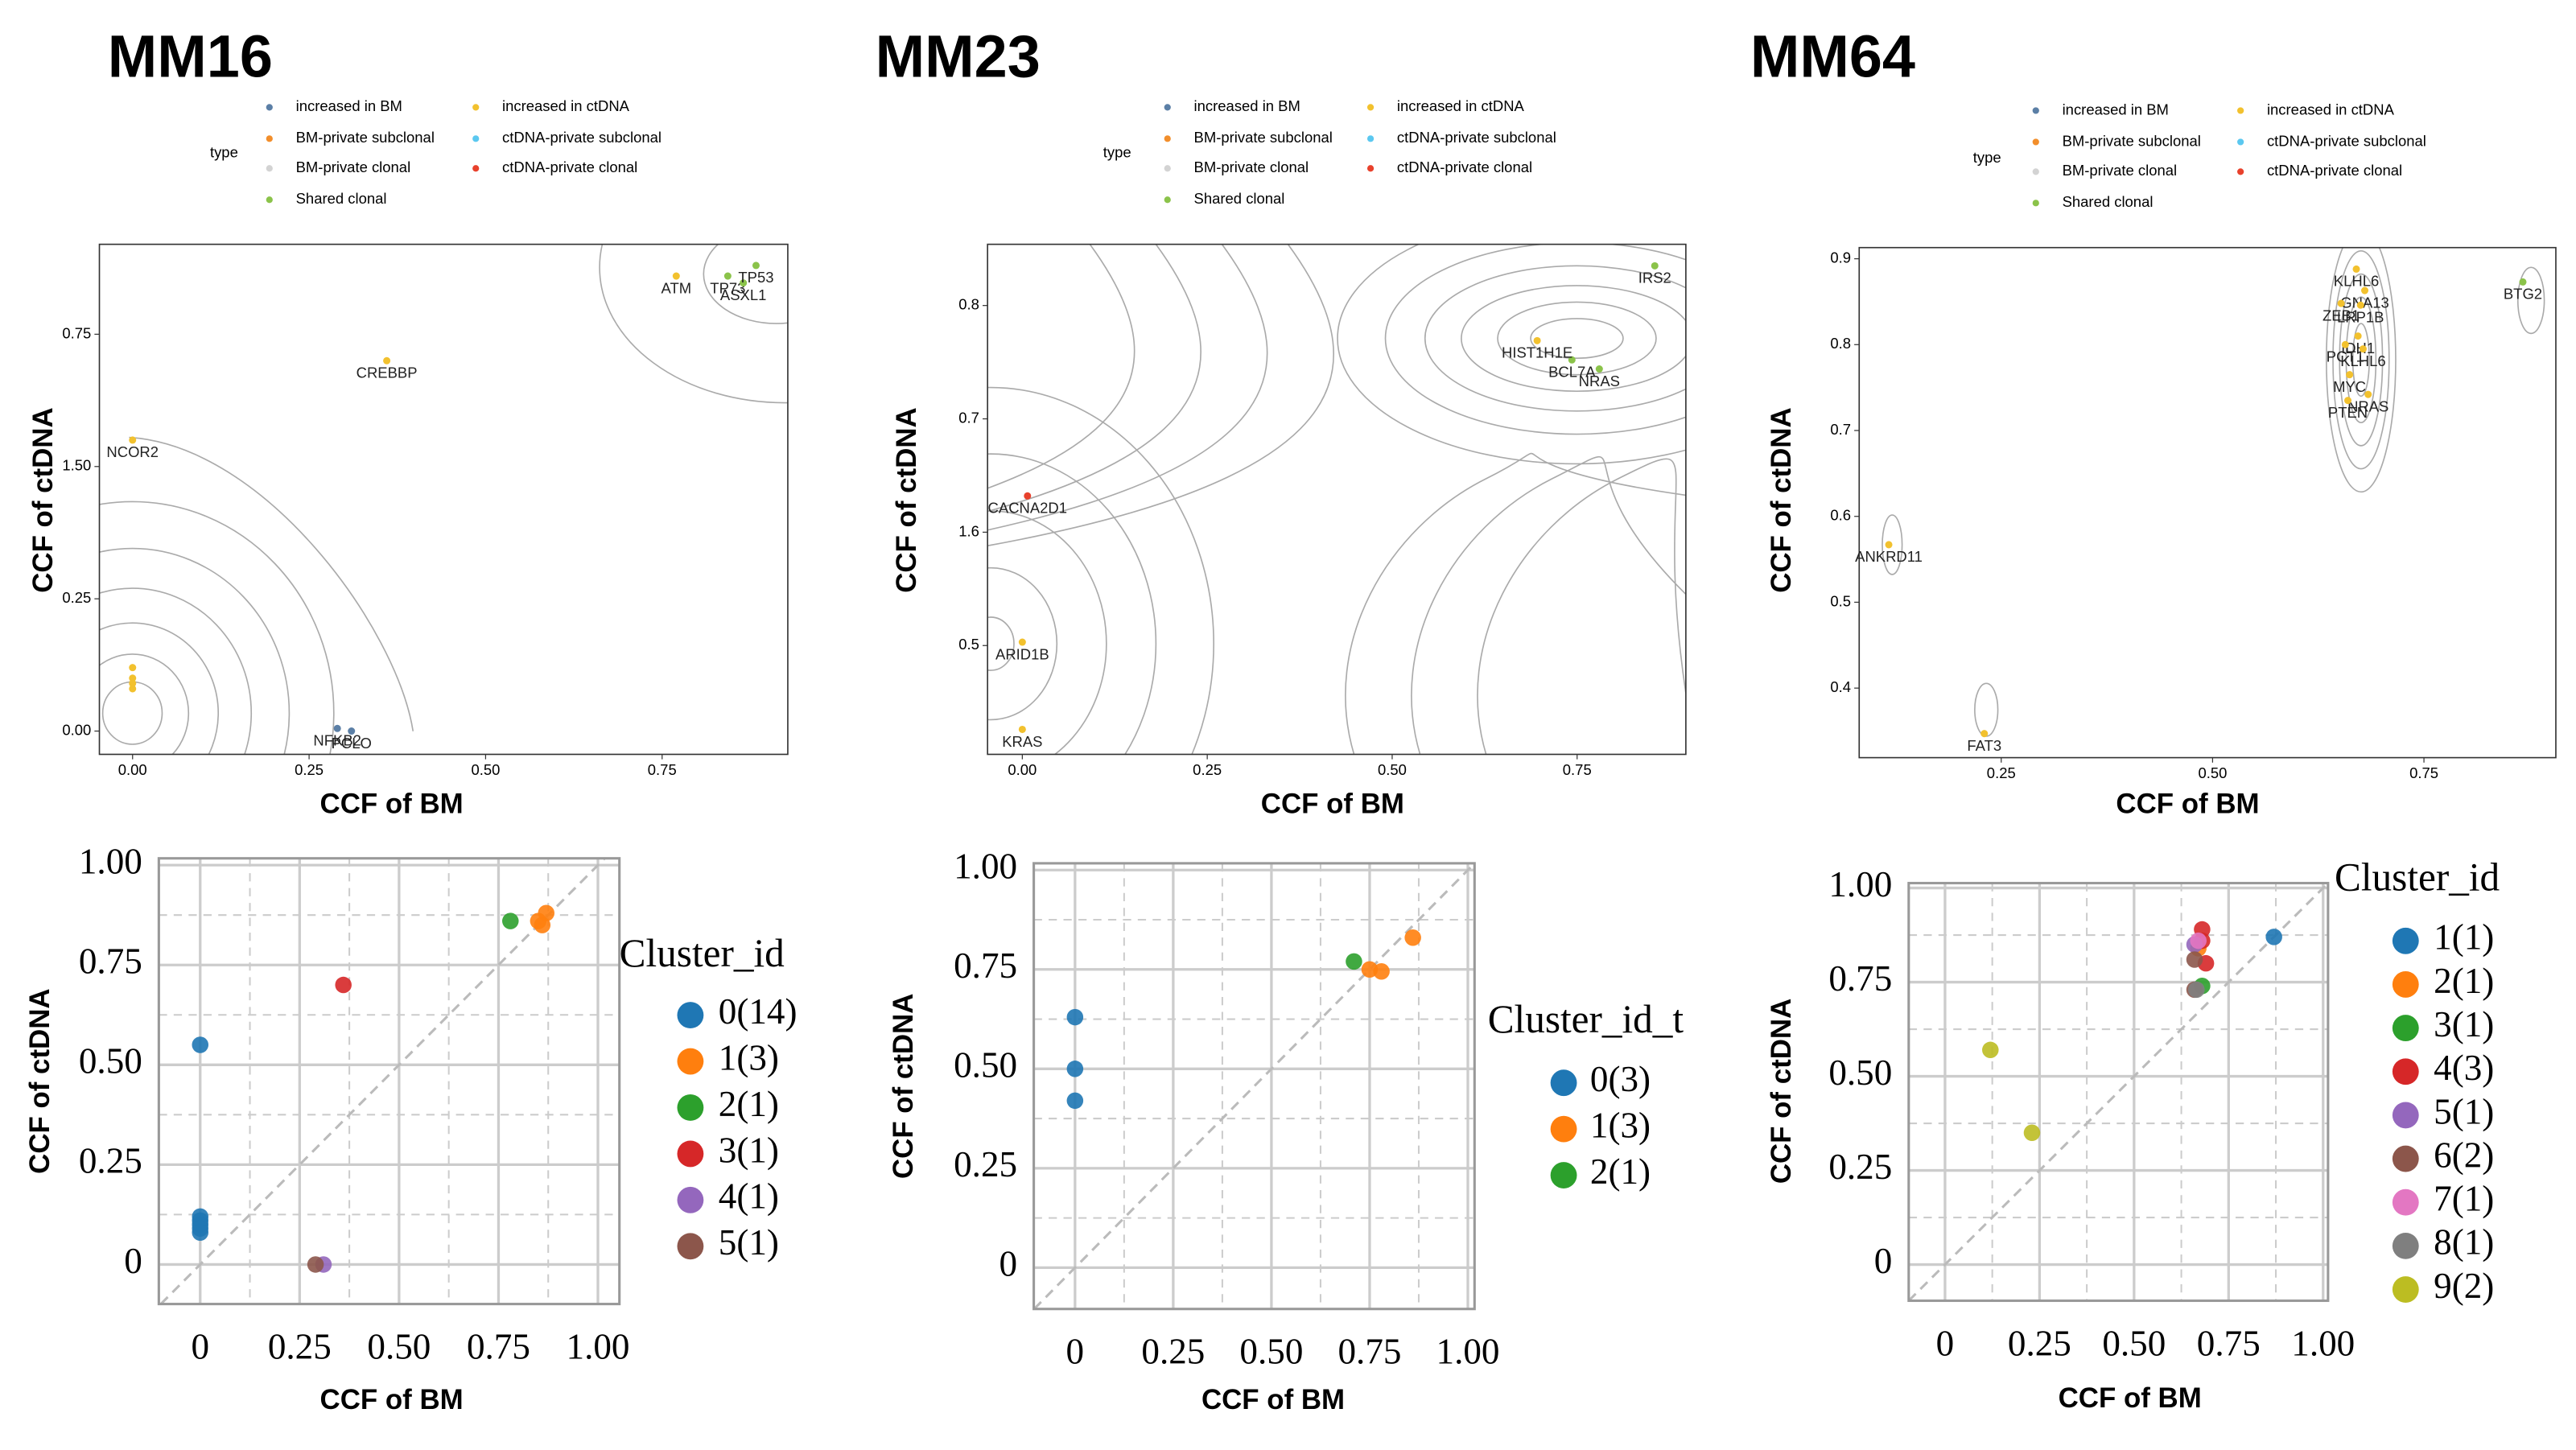 This screenshot has width=2576, height=1450. Describe the element at coordinates (1860, 1167) in the screenshot. I see `y-tick-label: 0.25` at that location.